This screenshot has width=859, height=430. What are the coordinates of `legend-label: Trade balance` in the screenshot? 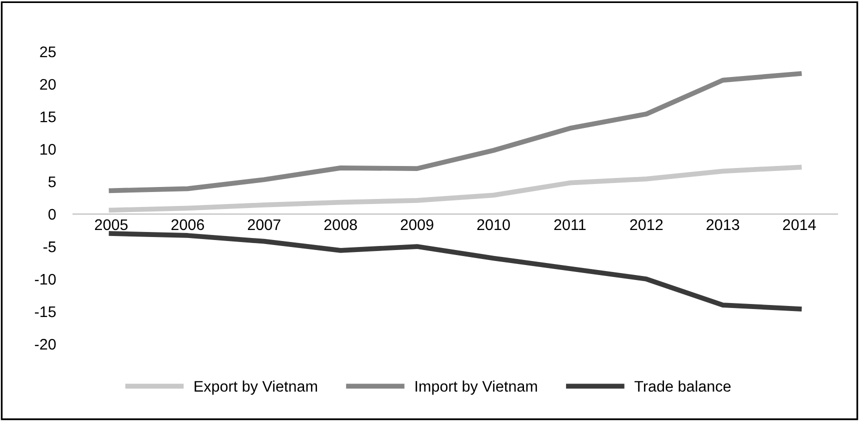 It's located at (682, 386).